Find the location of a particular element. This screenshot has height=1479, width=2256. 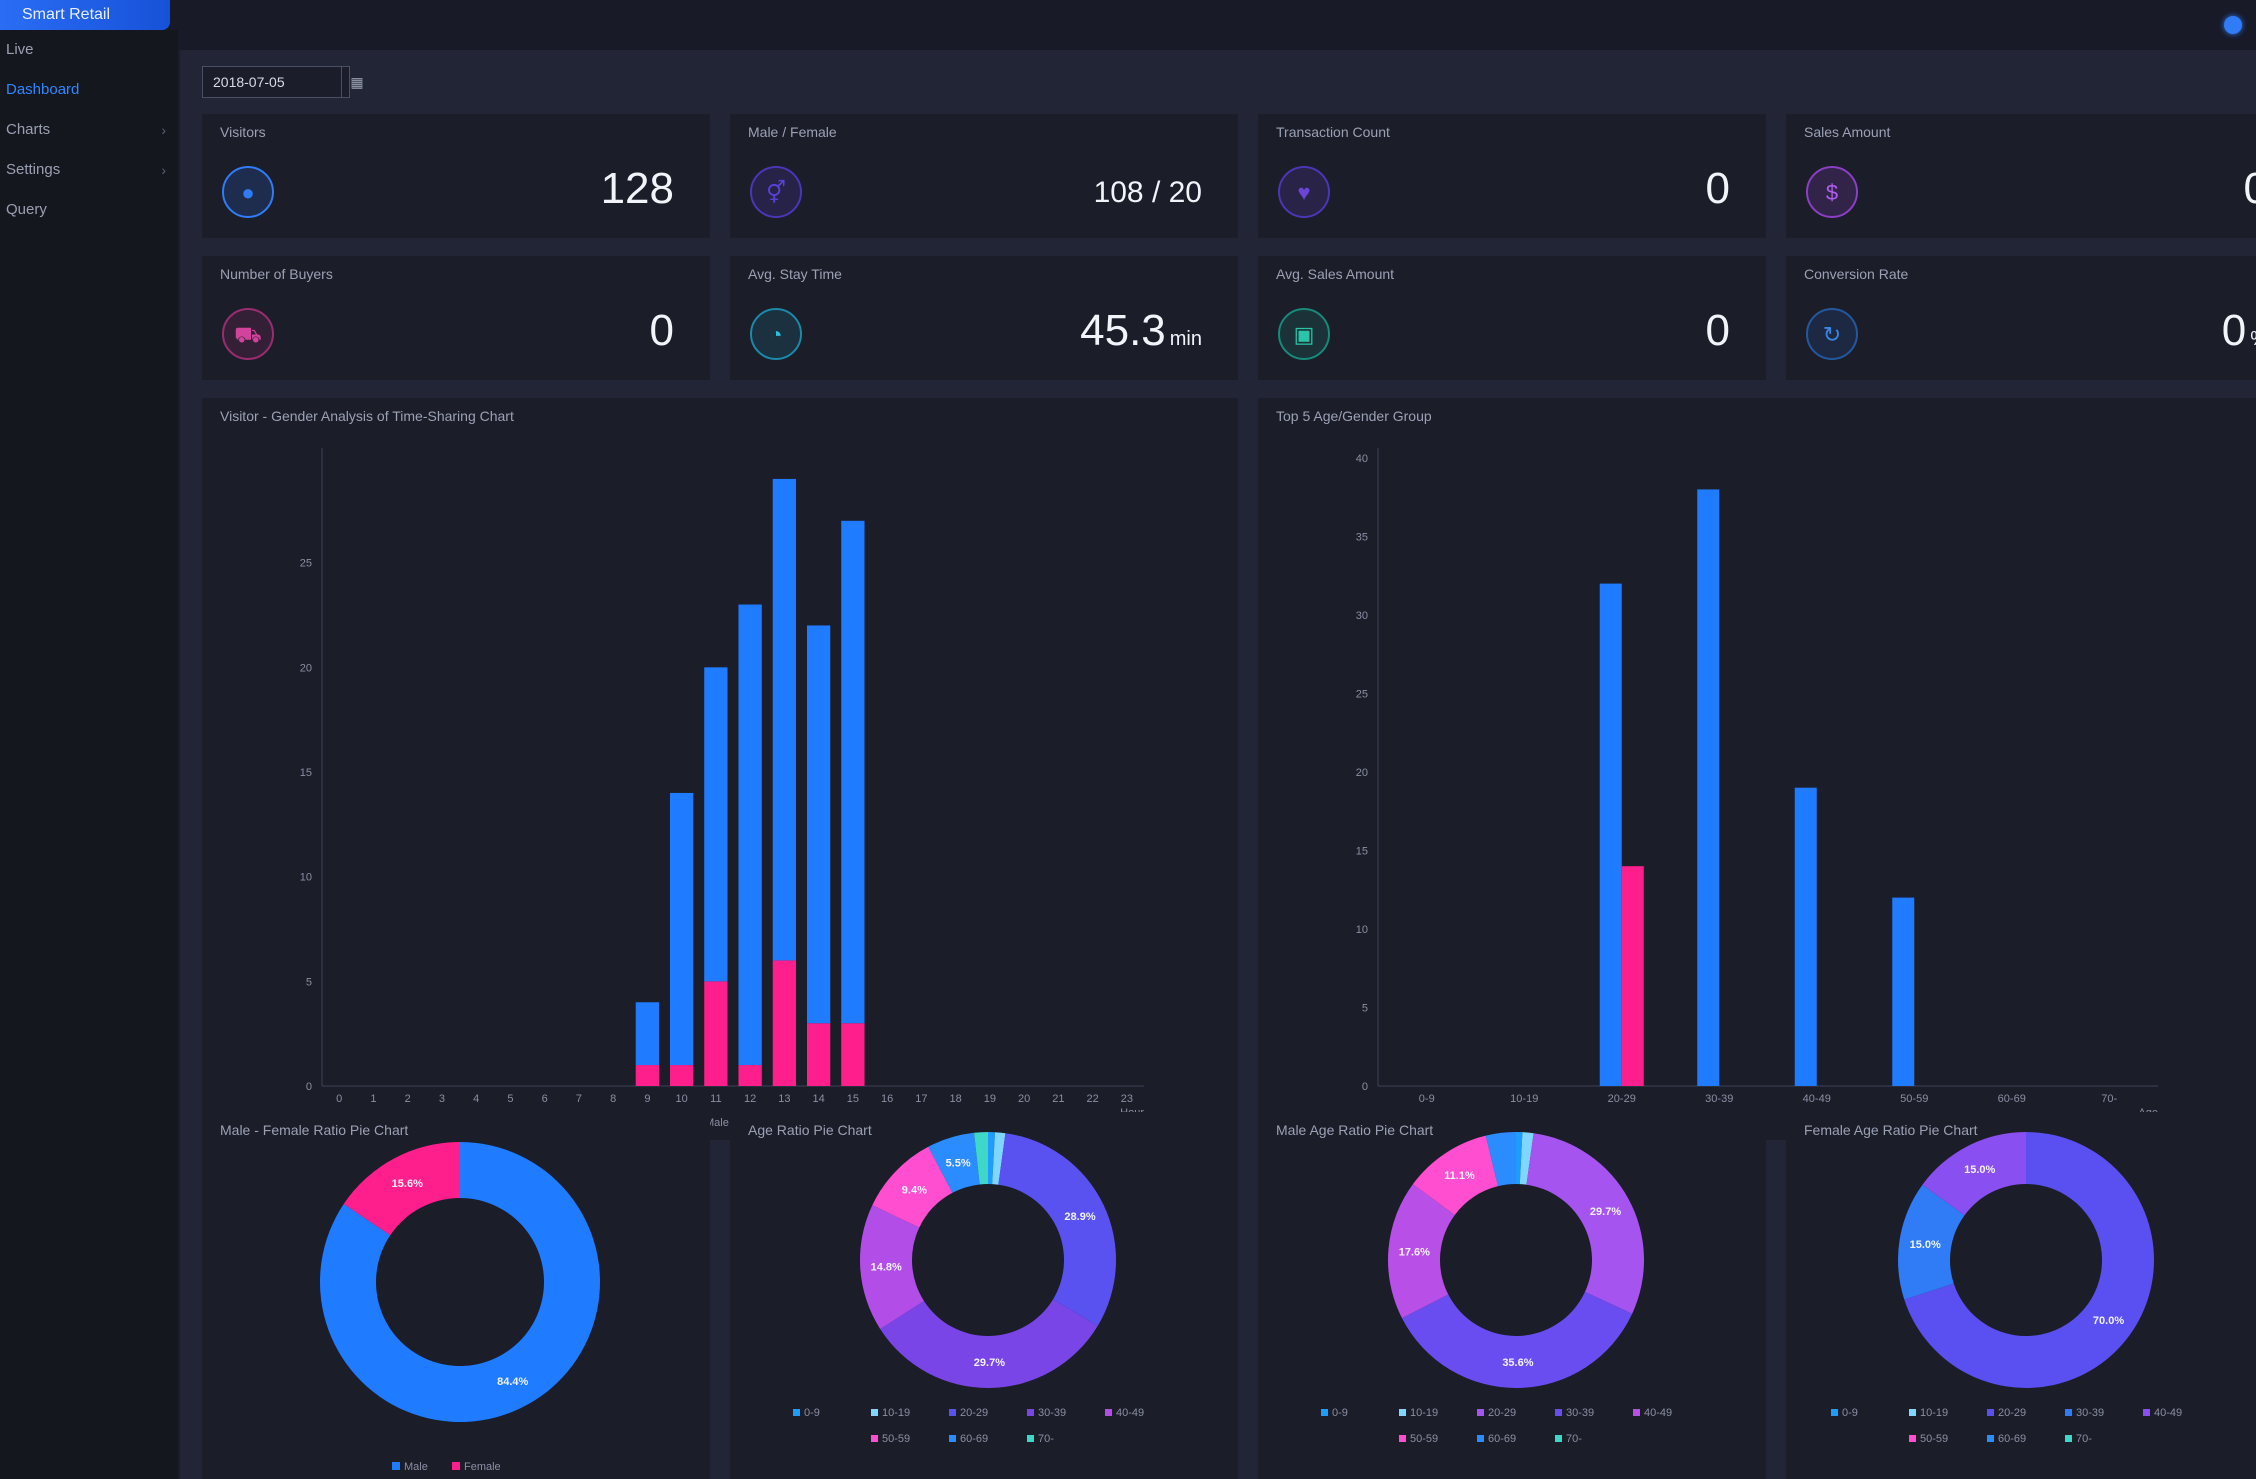

slice-label: 15.0% is located at coordinates (1979, 1170).